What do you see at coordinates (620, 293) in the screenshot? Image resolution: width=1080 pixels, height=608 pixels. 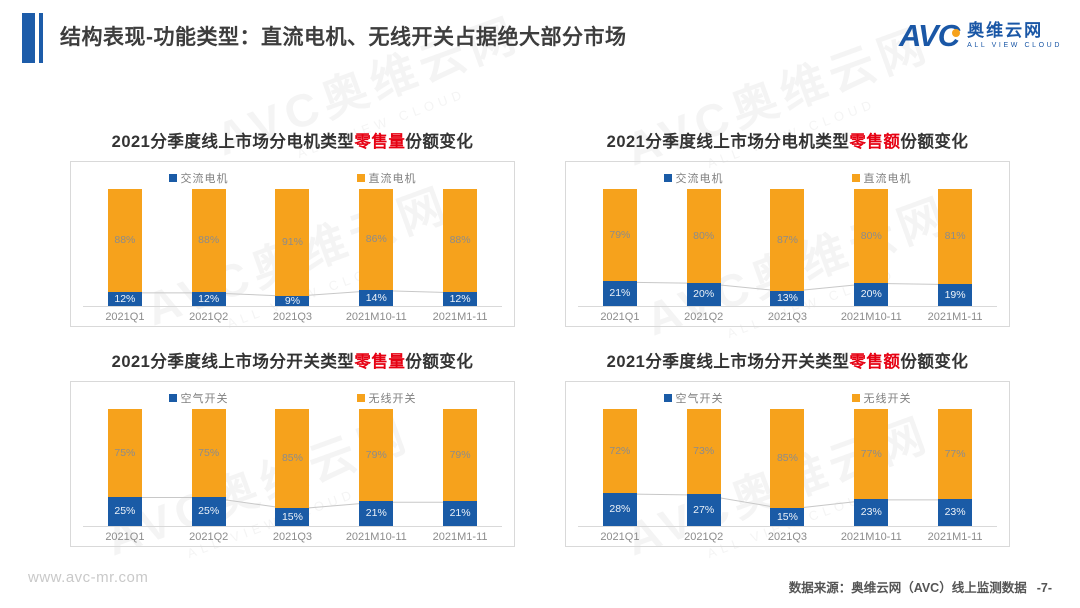 I see `bar-value-label: 21%` at bounding box center [620, 293].